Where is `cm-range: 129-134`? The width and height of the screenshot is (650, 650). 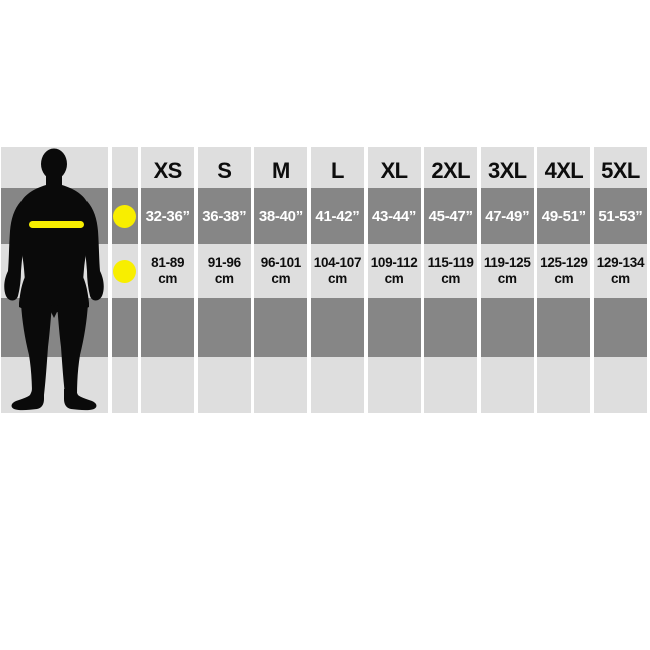
cm-range: 129-134 is located at coordinates (620, 262).